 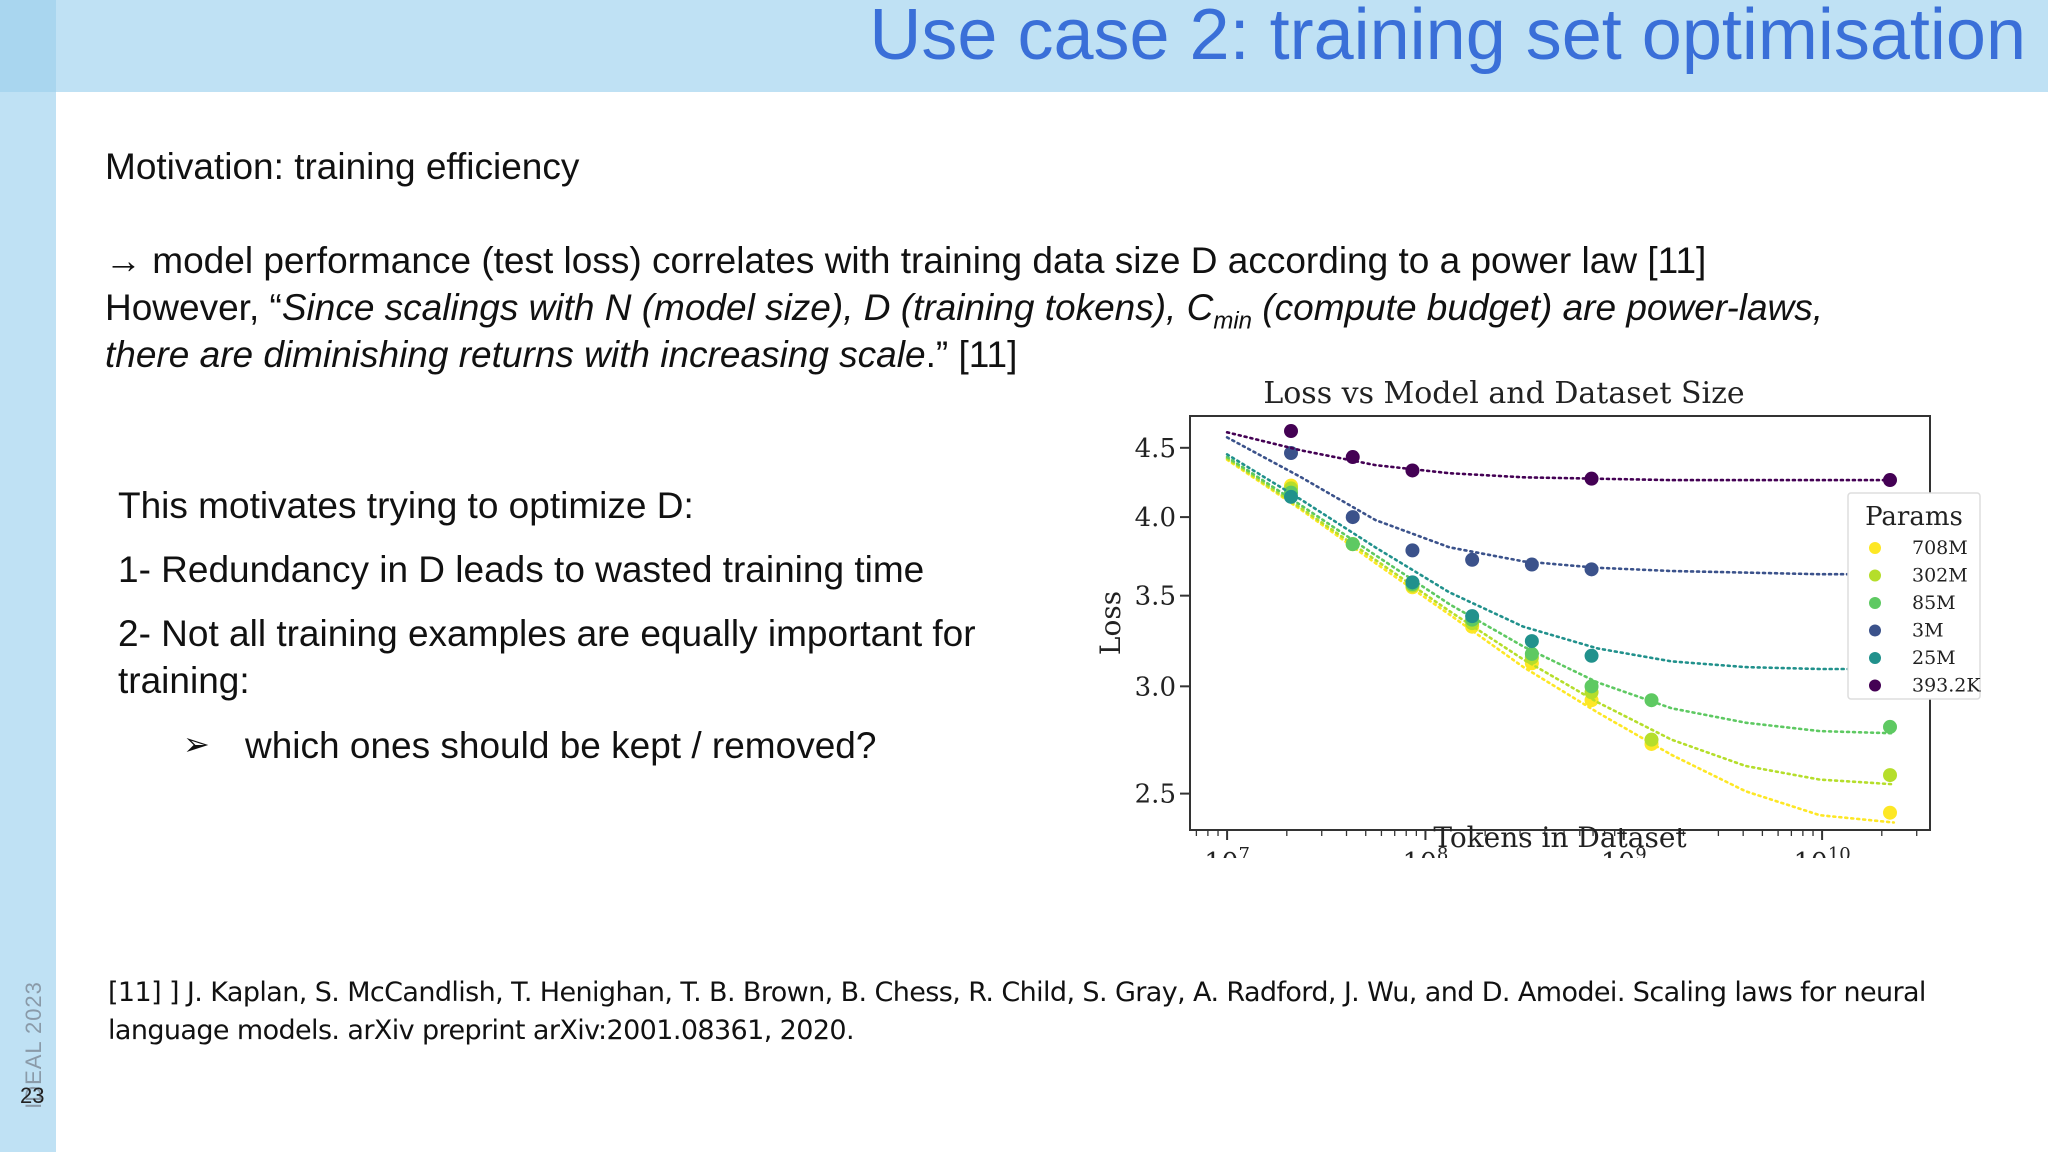 I want to click on y-tick-label: 4.5, so click(x=1155, y=449).